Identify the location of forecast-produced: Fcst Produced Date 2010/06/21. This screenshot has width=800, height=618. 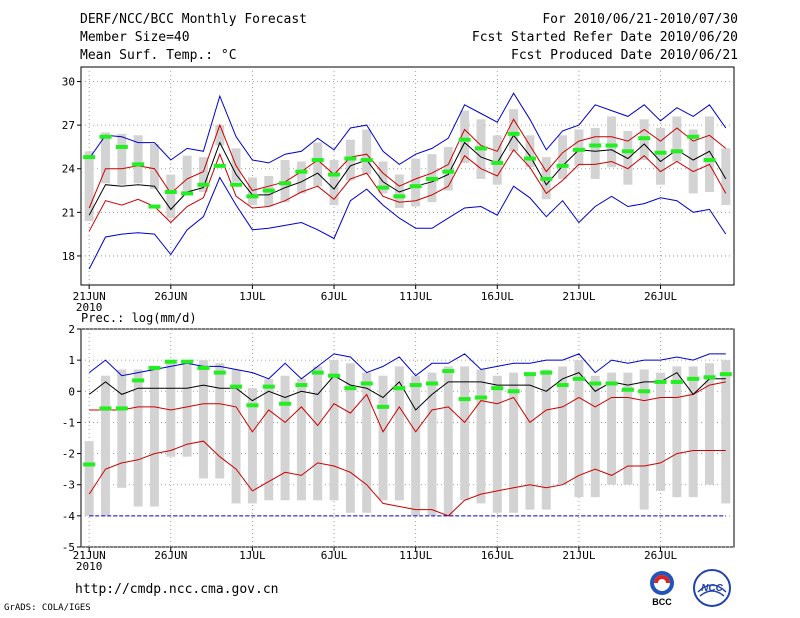
(624, 55).